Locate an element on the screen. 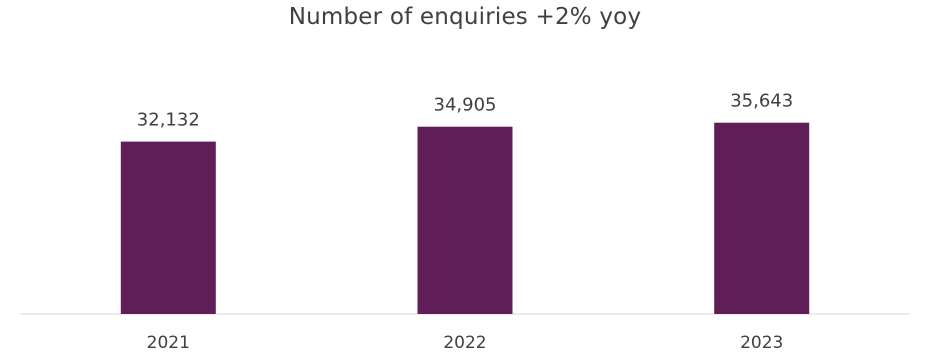  value-labels-layer: 32,132 34,905 35,643 is located at coordinates (465, 111).